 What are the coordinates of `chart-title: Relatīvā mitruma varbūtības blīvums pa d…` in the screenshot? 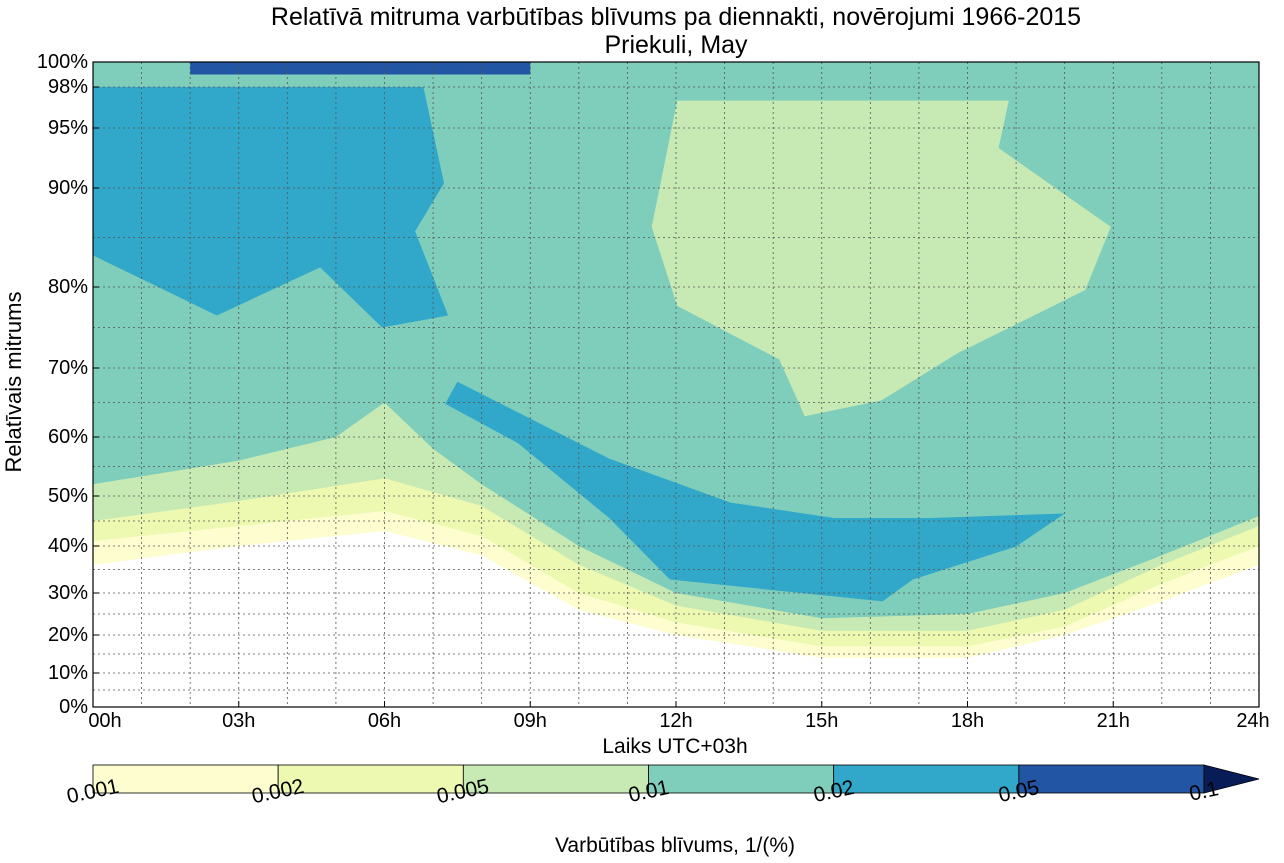 It's located at (676, 17).